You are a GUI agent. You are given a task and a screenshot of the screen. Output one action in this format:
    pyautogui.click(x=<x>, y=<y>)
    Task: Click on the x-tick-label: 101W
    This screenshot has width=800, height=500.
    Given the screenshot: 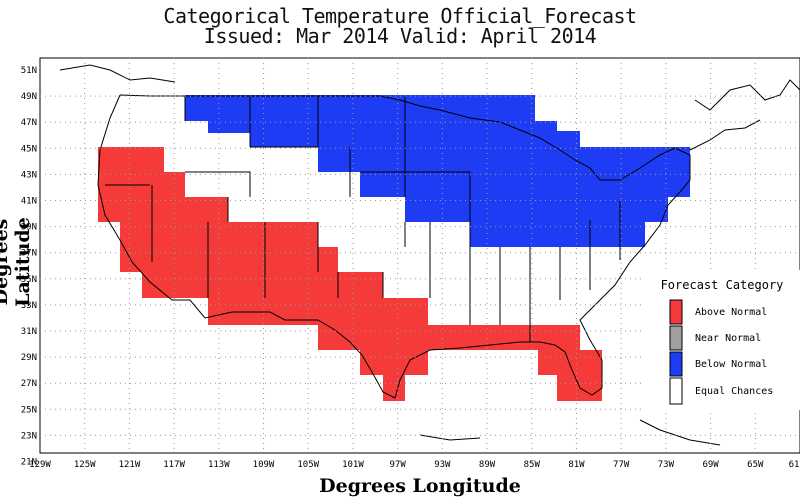 What is the action you would take?
    pyautogui.click(x=353, y=465)
    